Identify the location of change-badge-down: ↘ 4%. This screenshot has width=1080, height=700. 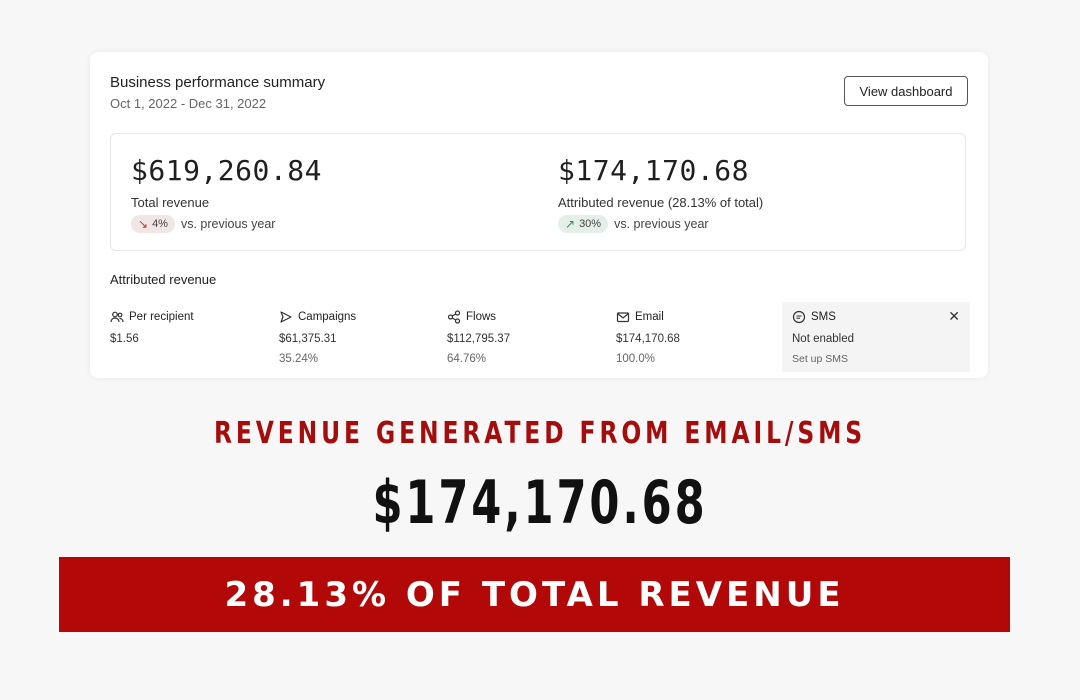
(153, 224).